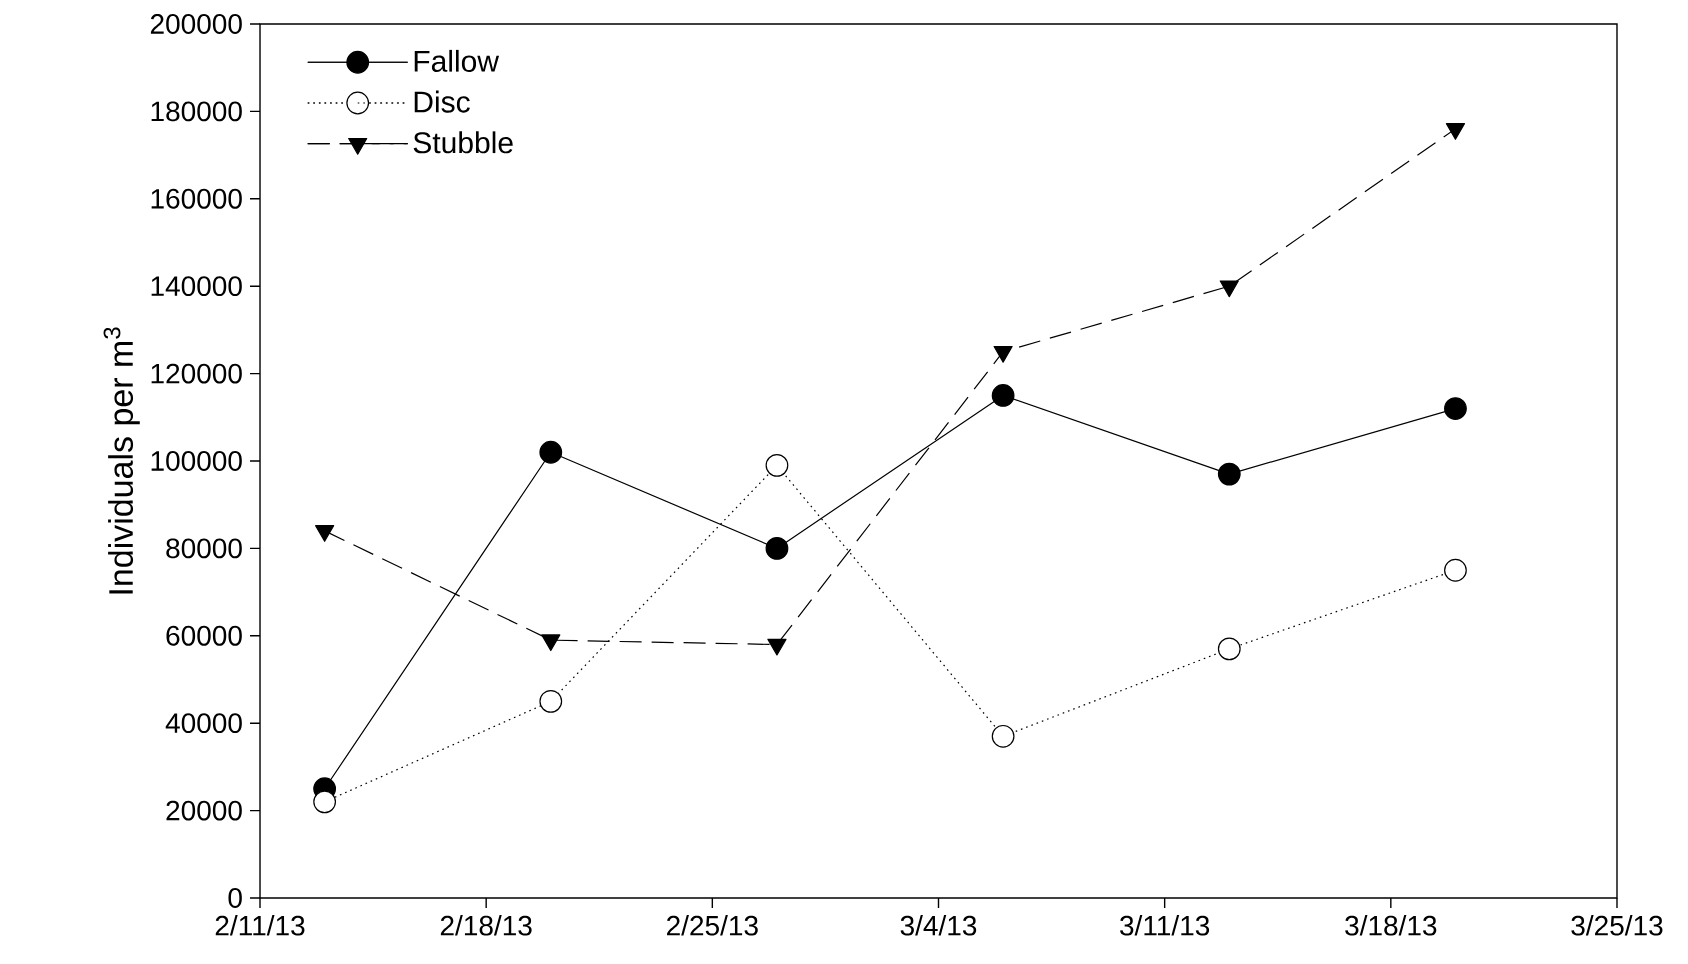 This screenshot has width=1688, height=964. What do you see at coordinates (196, 373) in the screenshot?
I see `y-tick-label: 120000` at bounding box center [196, 373].